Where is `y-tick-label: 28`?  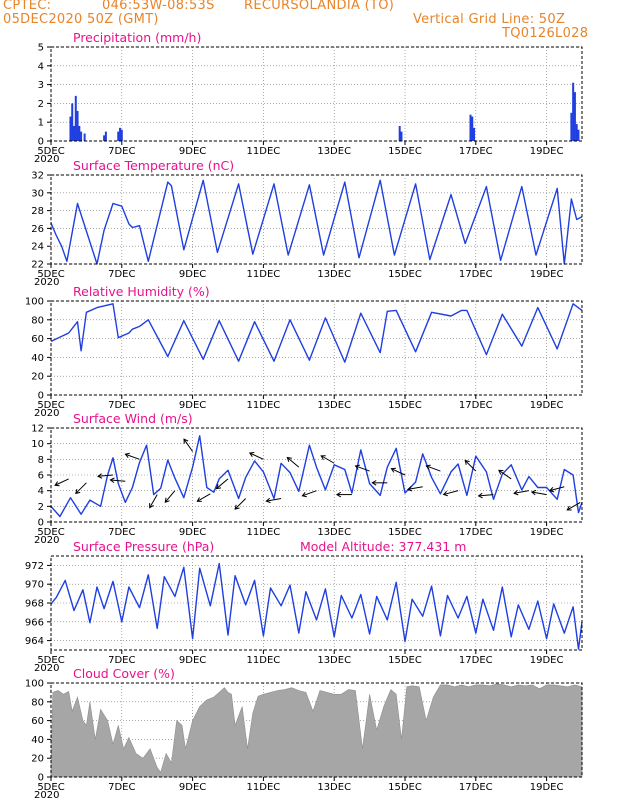 y-tick-label: 28 is located at coordinates (37, 211).